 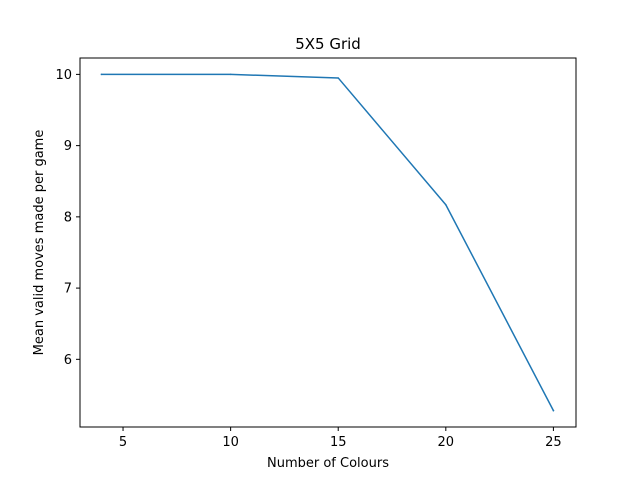 I want to click on x-tick-label-3: 20, so click(x=446, y=442).